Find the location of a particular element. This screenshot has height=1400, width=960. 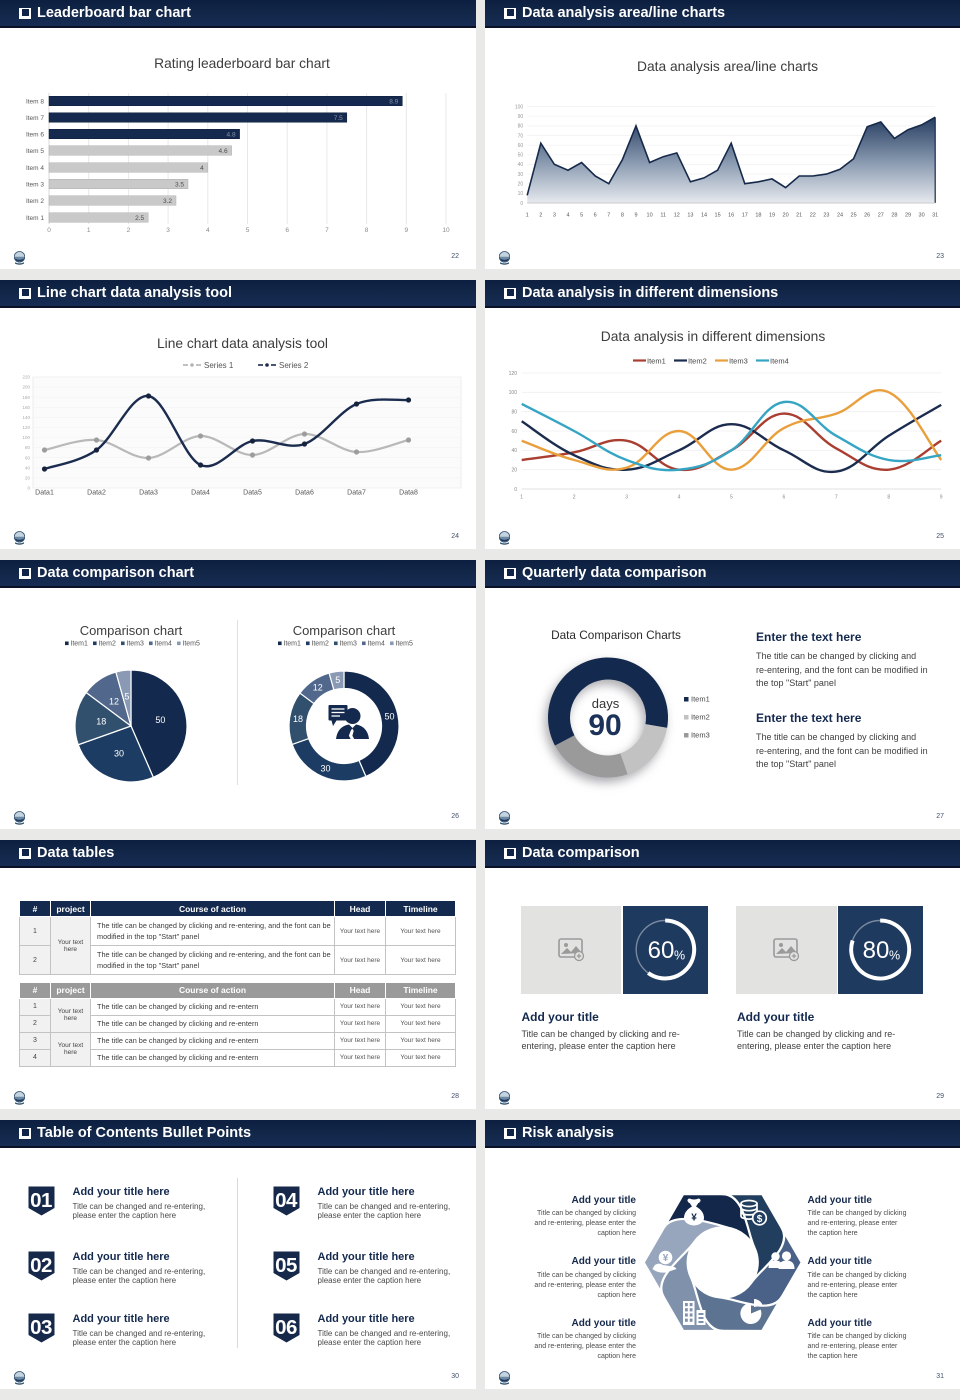

svg-text: 13 is located at coordinates (690, 216).